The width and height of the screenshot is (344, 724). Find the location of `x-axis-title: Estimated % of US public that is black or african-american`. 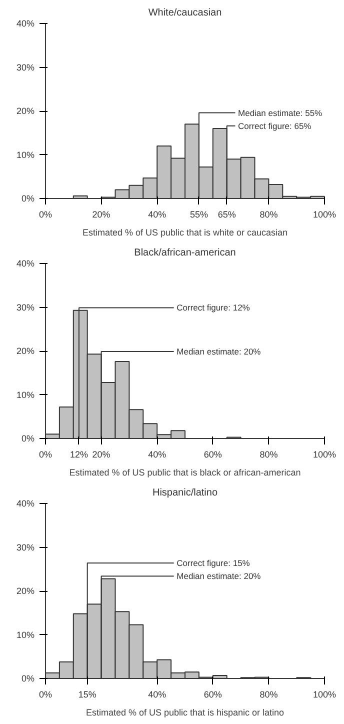

x-axis-title: Estimated % of US public that is black or african-american is located at coordinates (185, 473).